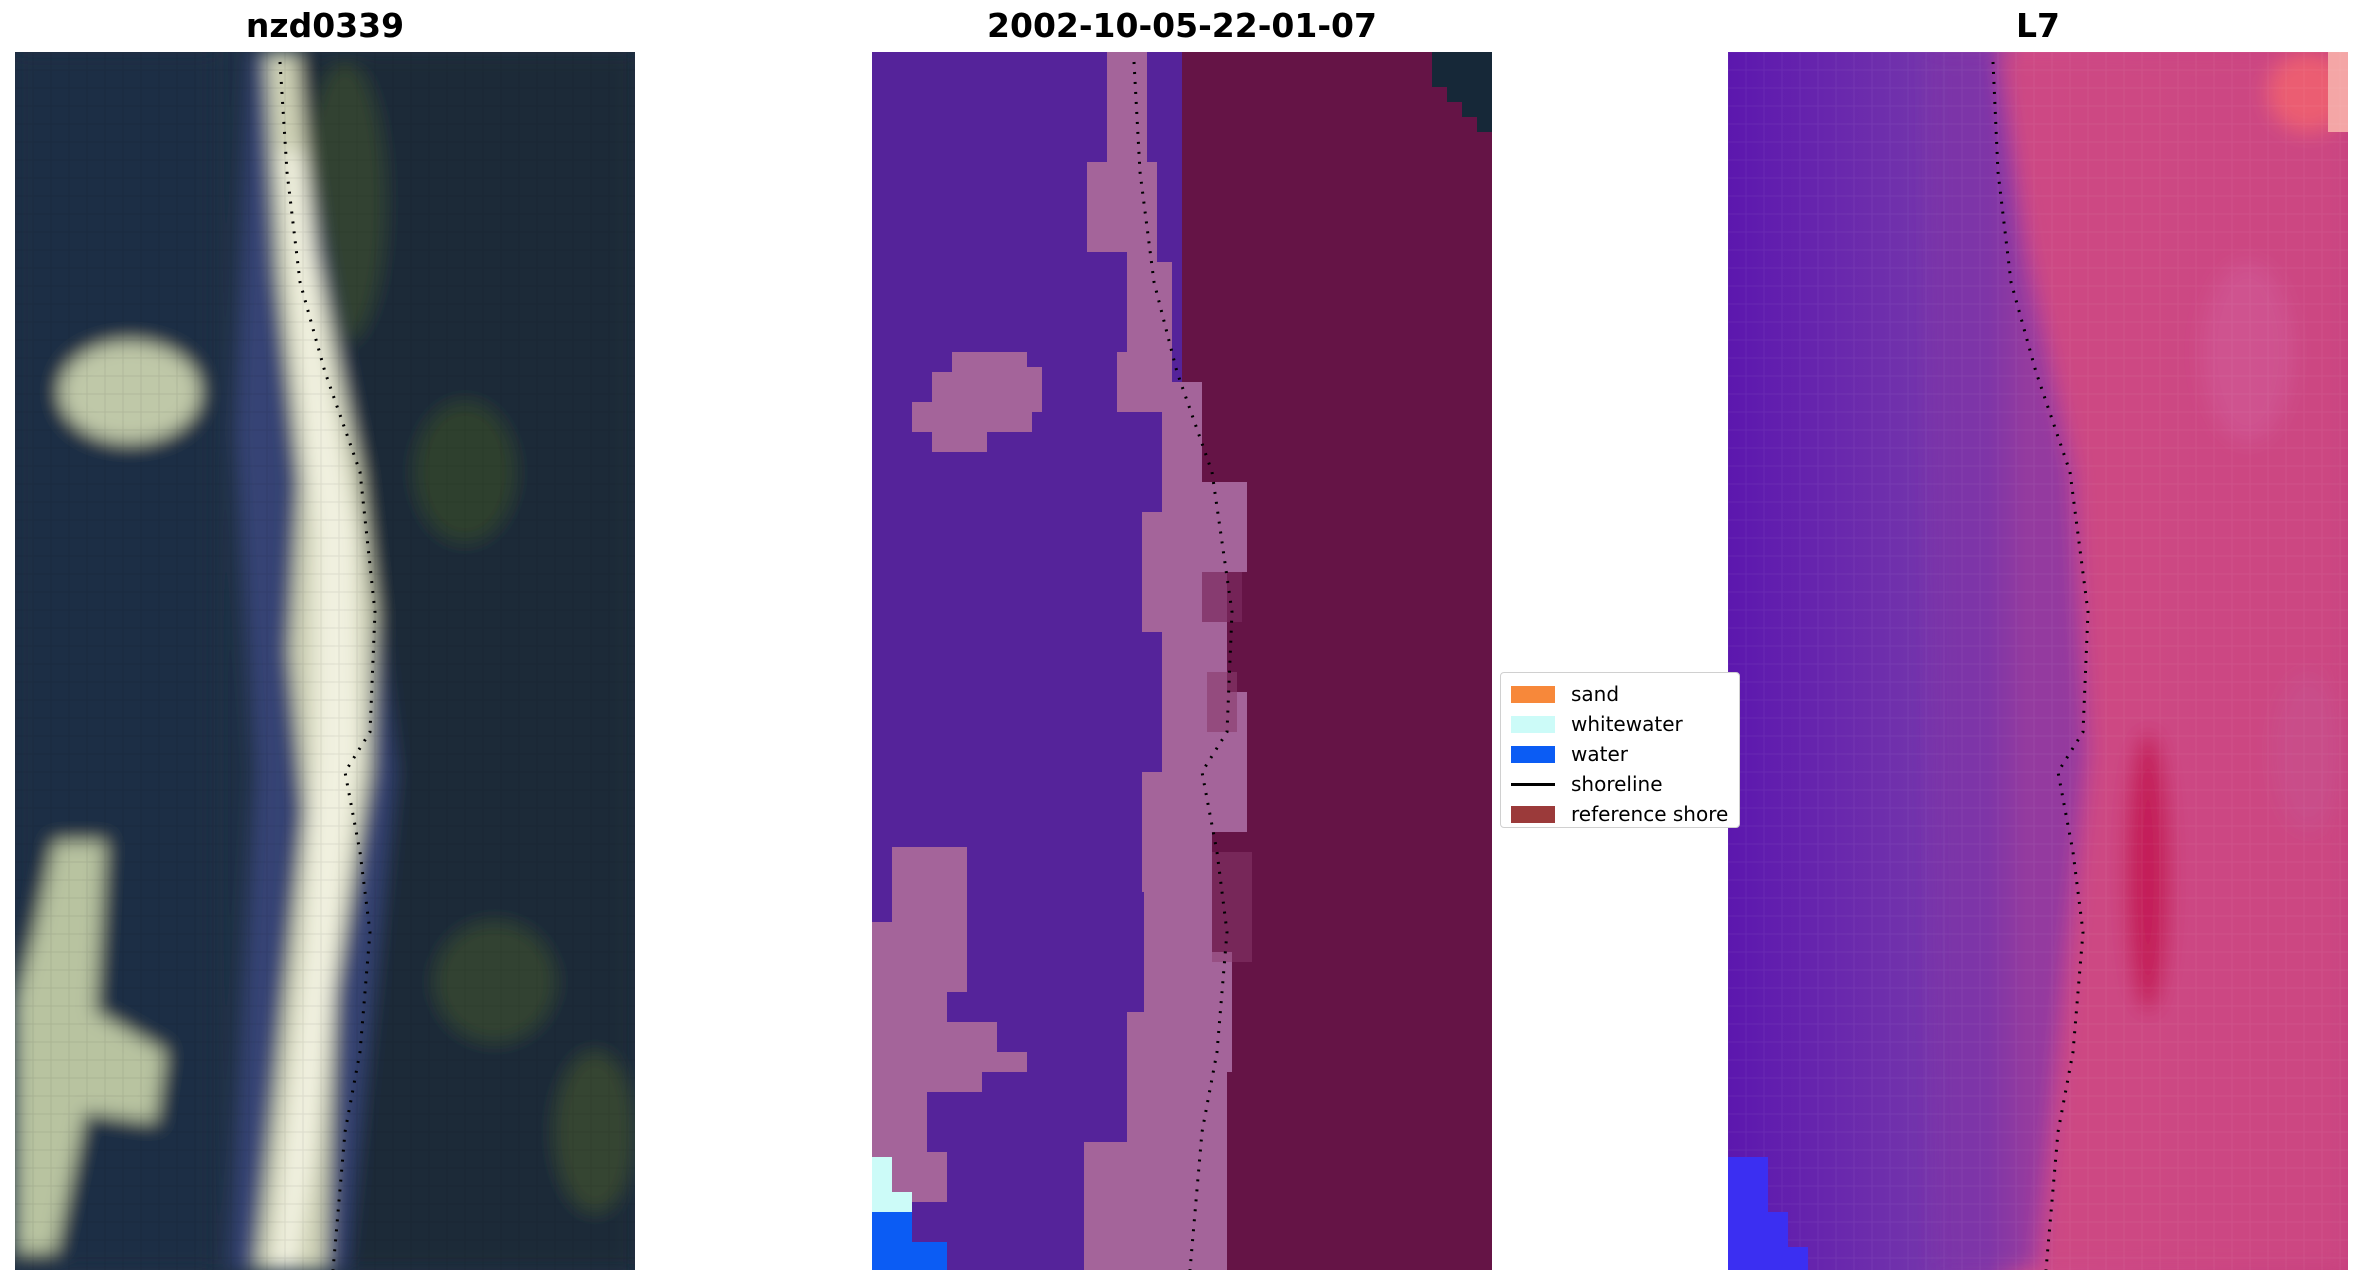 Image resolution: width=2362 pixels, height=1283 pixels. What do you see at coordinates (1650, 814) in the screenshot?
I see `legend-label-reference-shore: reference shore` at bounding box center [1650, 814].